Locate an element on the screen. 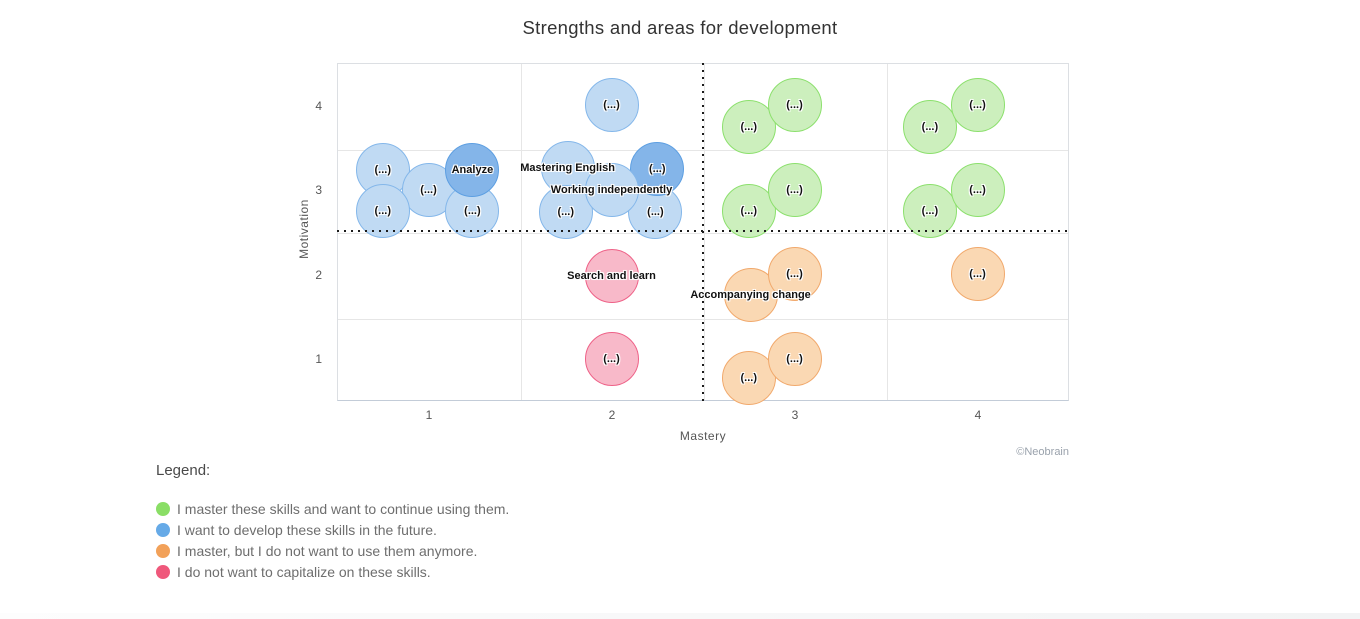 The height and width of the screenshot is (619, 1360). x-tick-4: 4 is located at coordinates (978, 415).